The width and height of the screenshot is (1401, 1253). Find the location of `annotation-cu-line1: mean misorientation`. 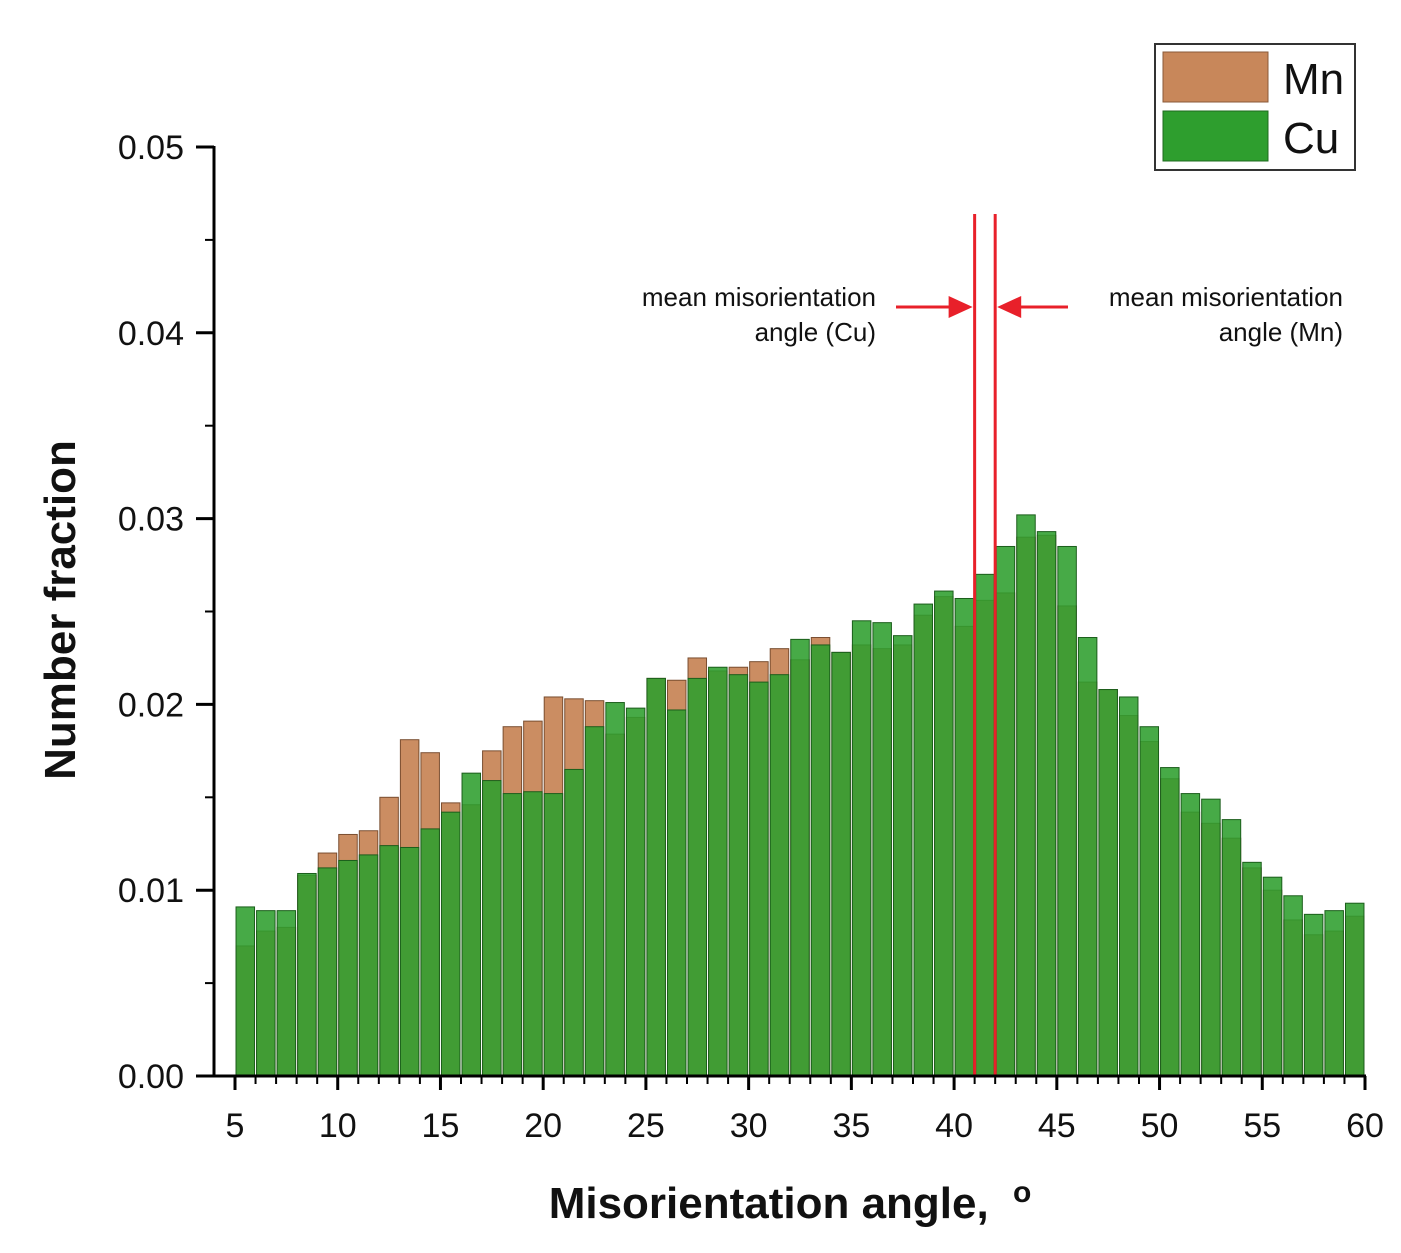

annotation-cu-line1: mean misorientation is located at coordinates (759, 297).